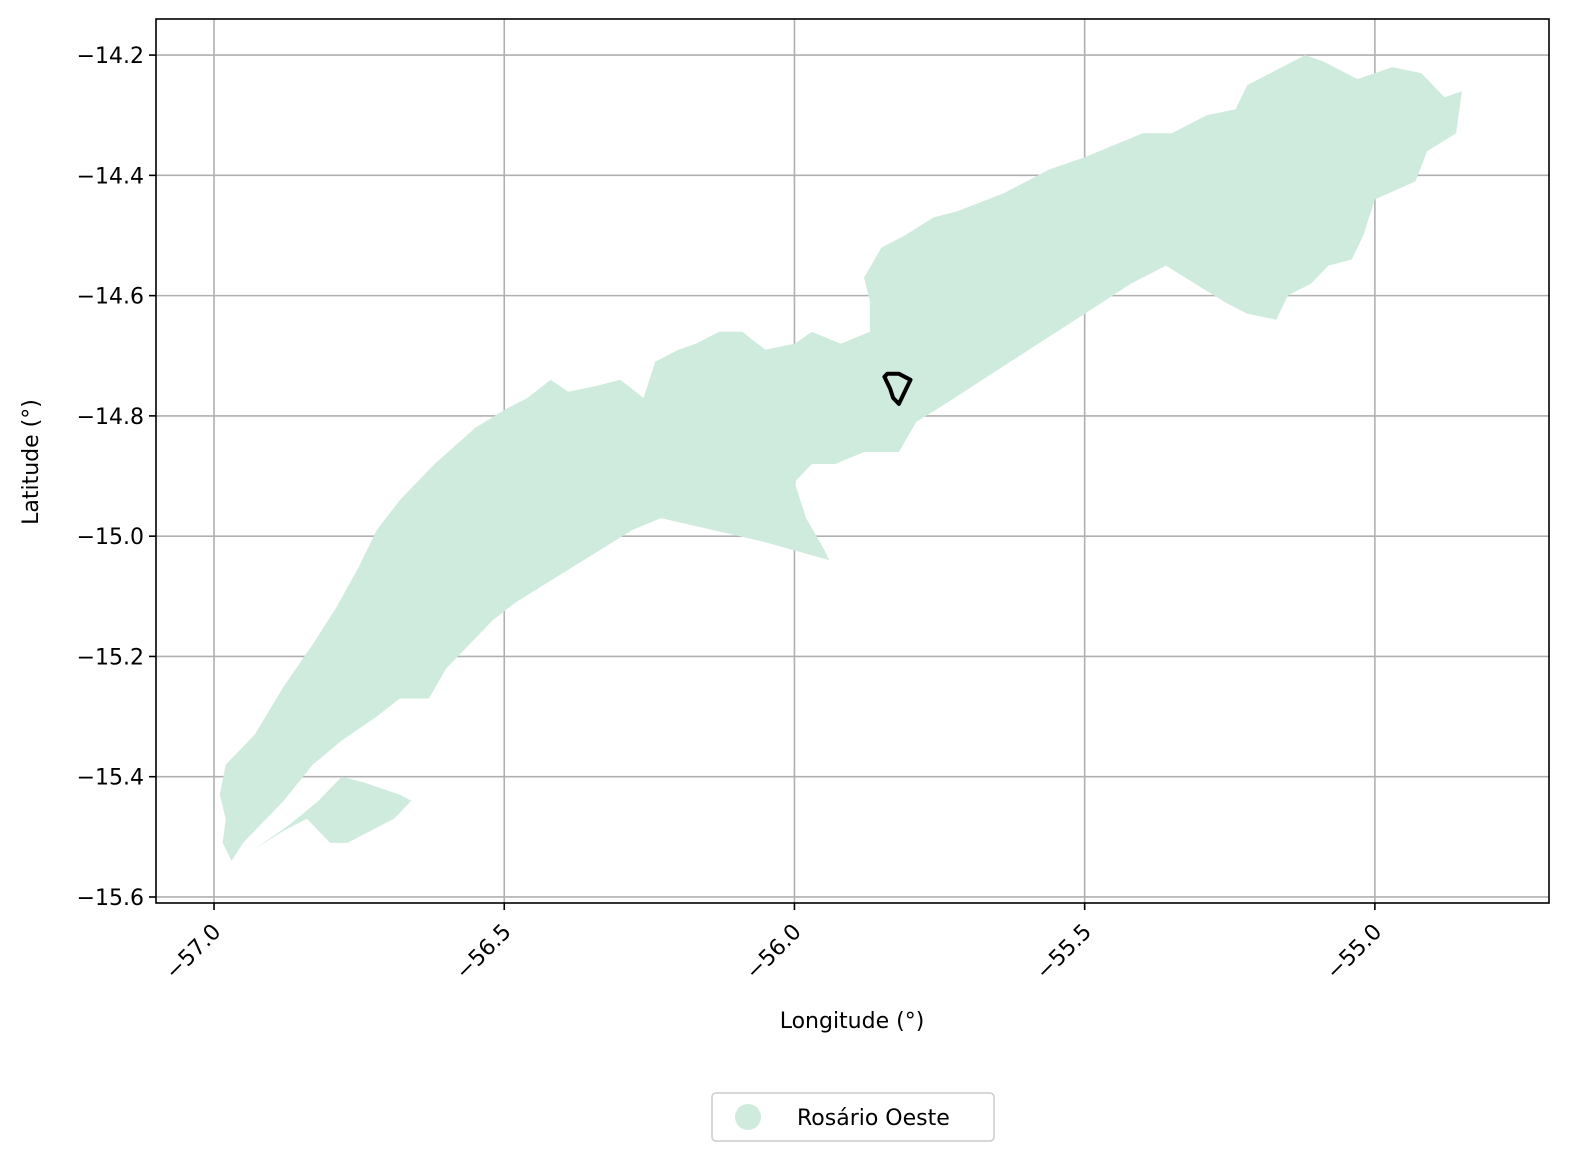 The image size is (1572, 1163). What do you see at coordinates (873, 1118) in the screenshot?
I see `legend-label-rosario-oeste: Rosário Oeste` at bounding box center [873, 1118].